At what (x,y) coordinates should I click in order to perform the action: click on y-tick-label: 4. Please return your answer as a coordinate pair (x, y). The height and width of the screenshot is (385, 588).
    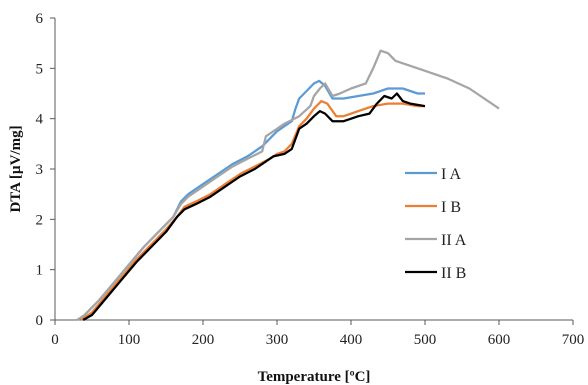
    Looking at the image, I should click on (40, 120).